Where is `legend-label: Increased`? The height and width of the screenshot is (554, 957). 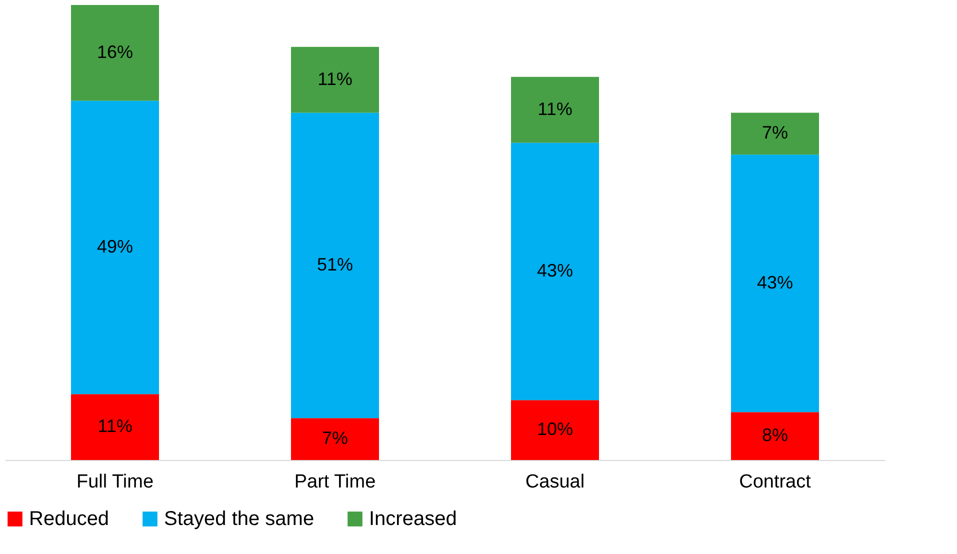
legend-label: Increased is located at coordinates (413, 519).